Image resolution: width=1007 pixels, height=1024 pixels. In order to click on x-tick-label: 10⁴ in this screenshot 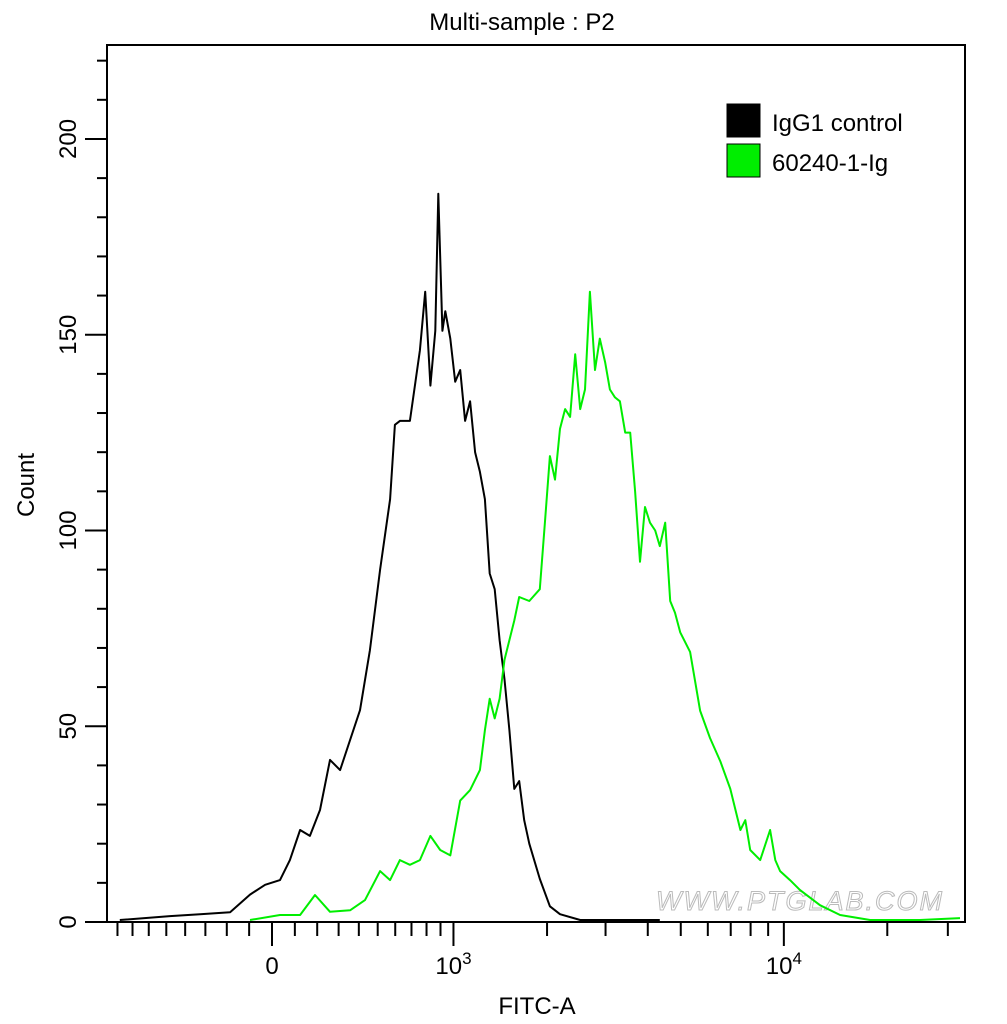, I will do `click(784, 964)`.